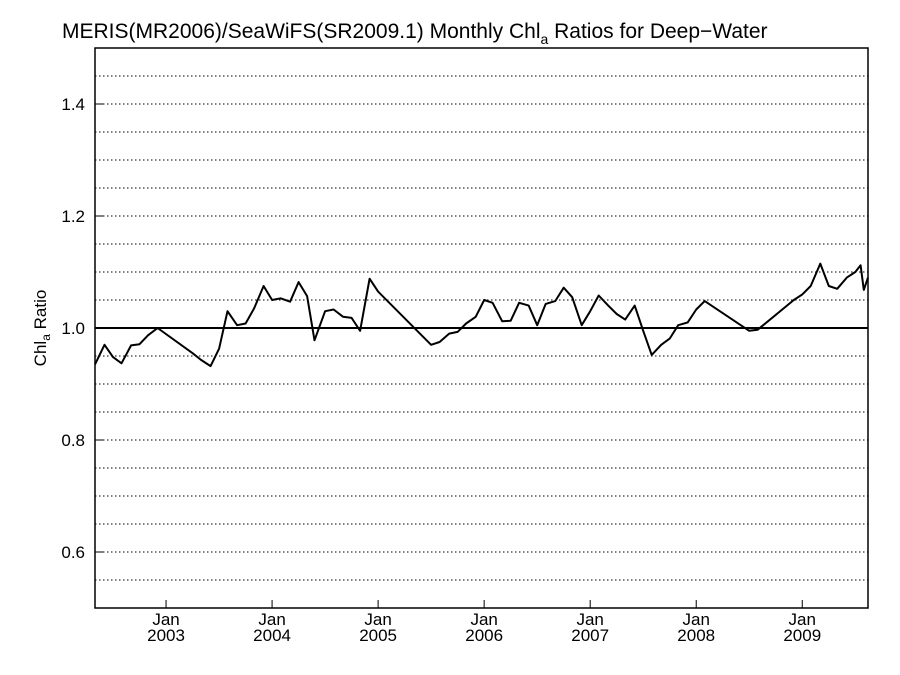 This screenshot has height=675, width=900. What do you see at coordinates (73, 216) in the screenshot?
I see `y-tick-label: 1.2` at bounding box center [73, 216].